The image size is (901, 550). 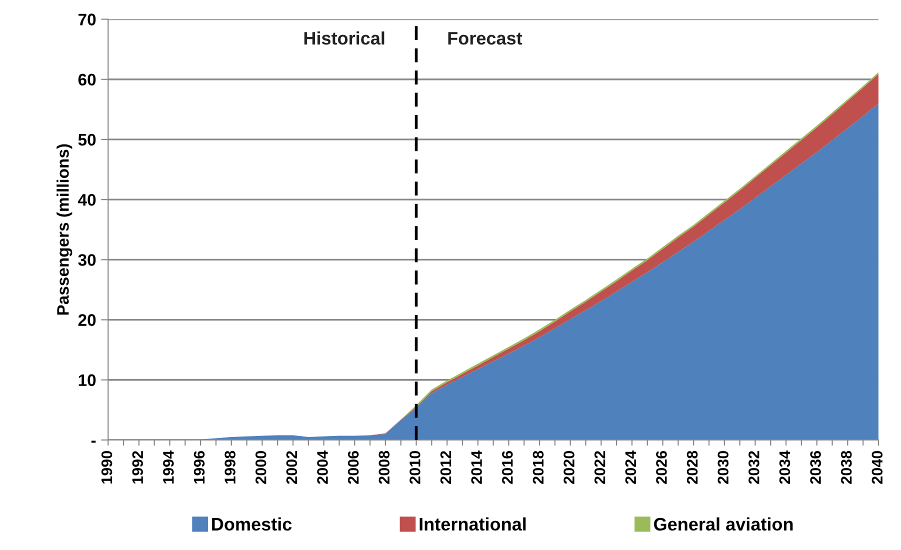 I want to click on y-tick-label: -, so click(x=93, y=441).